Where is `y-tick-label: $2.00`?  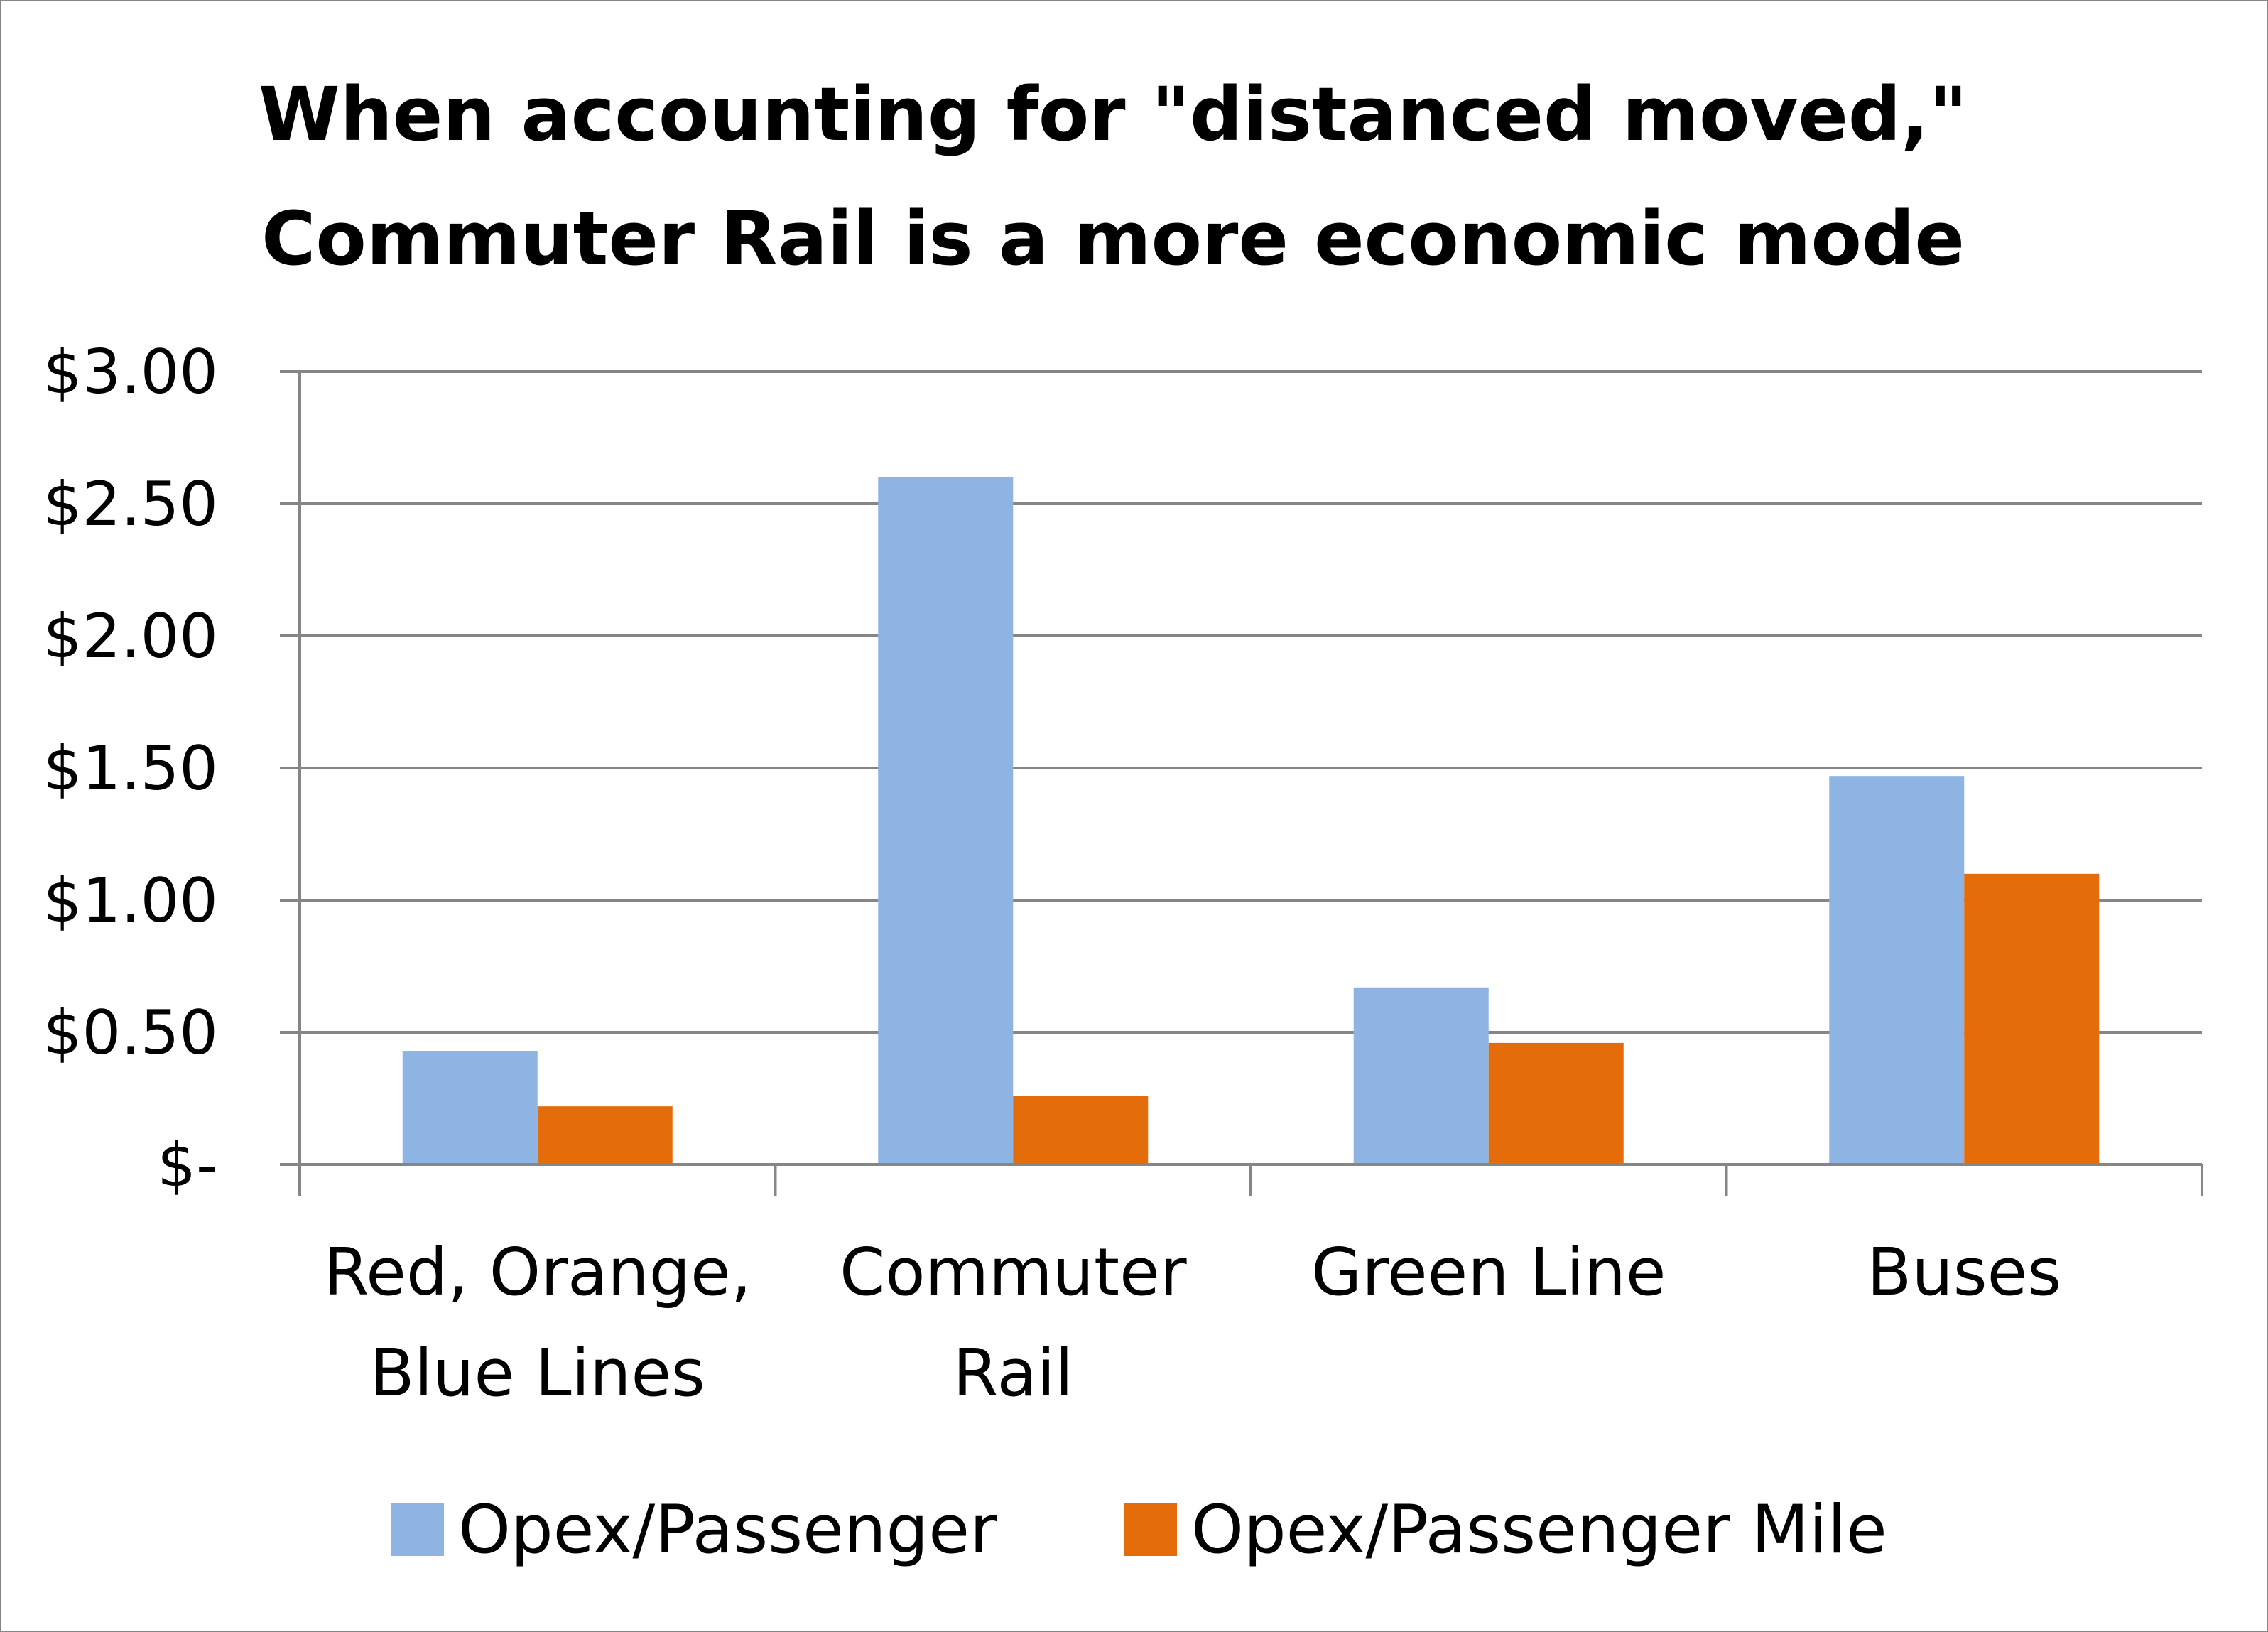
y-tick-label: $2.00 is located at coordinates (130, 636).